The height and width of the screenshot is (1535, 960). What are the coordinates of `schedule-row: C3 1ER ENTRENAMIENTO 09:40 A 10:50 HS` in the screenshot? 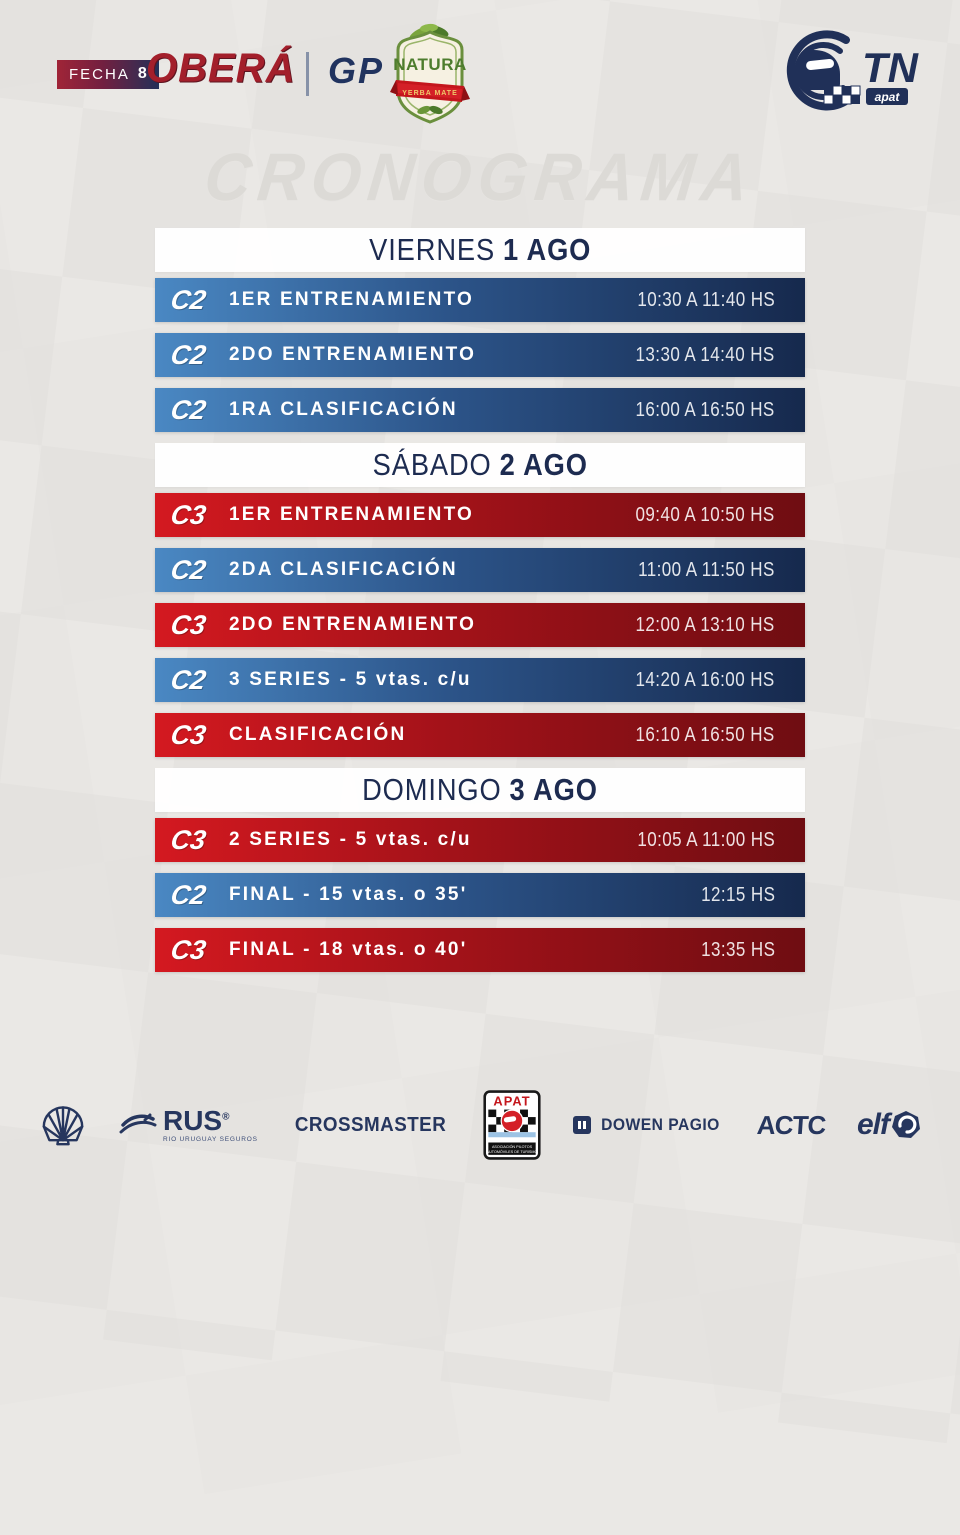 It's located at (480, 515).